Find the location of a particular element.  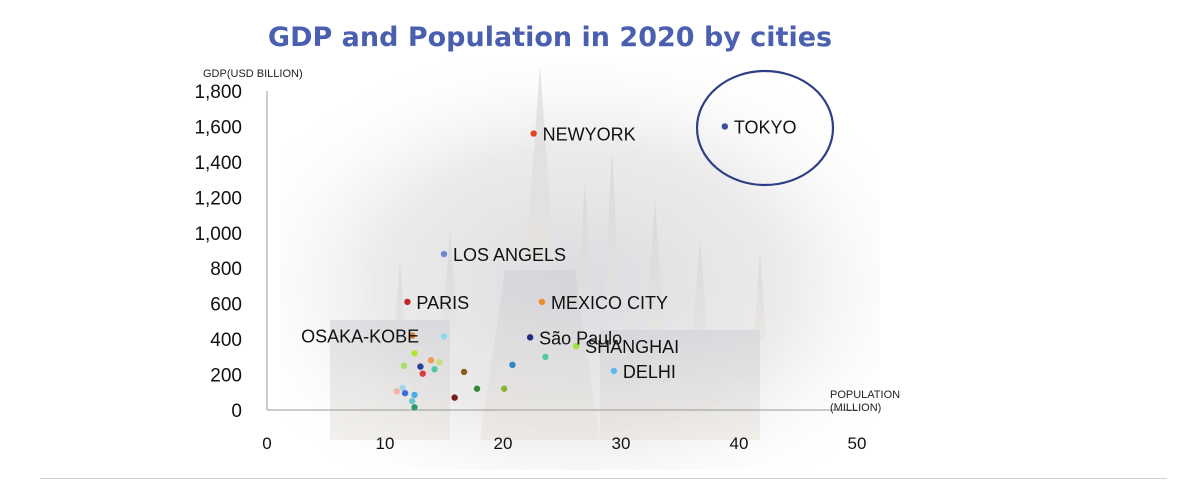

y-tick-label: 1,400 is located at coordinates (218, 163).